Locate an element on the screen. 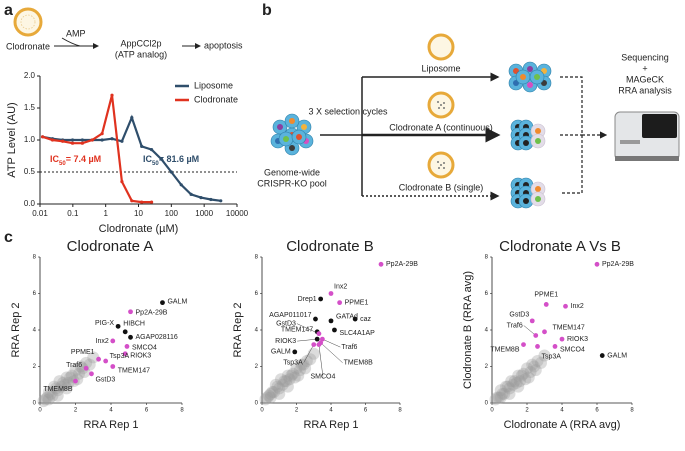  x-tick-label: 2 is located at coordinates (297, 411).